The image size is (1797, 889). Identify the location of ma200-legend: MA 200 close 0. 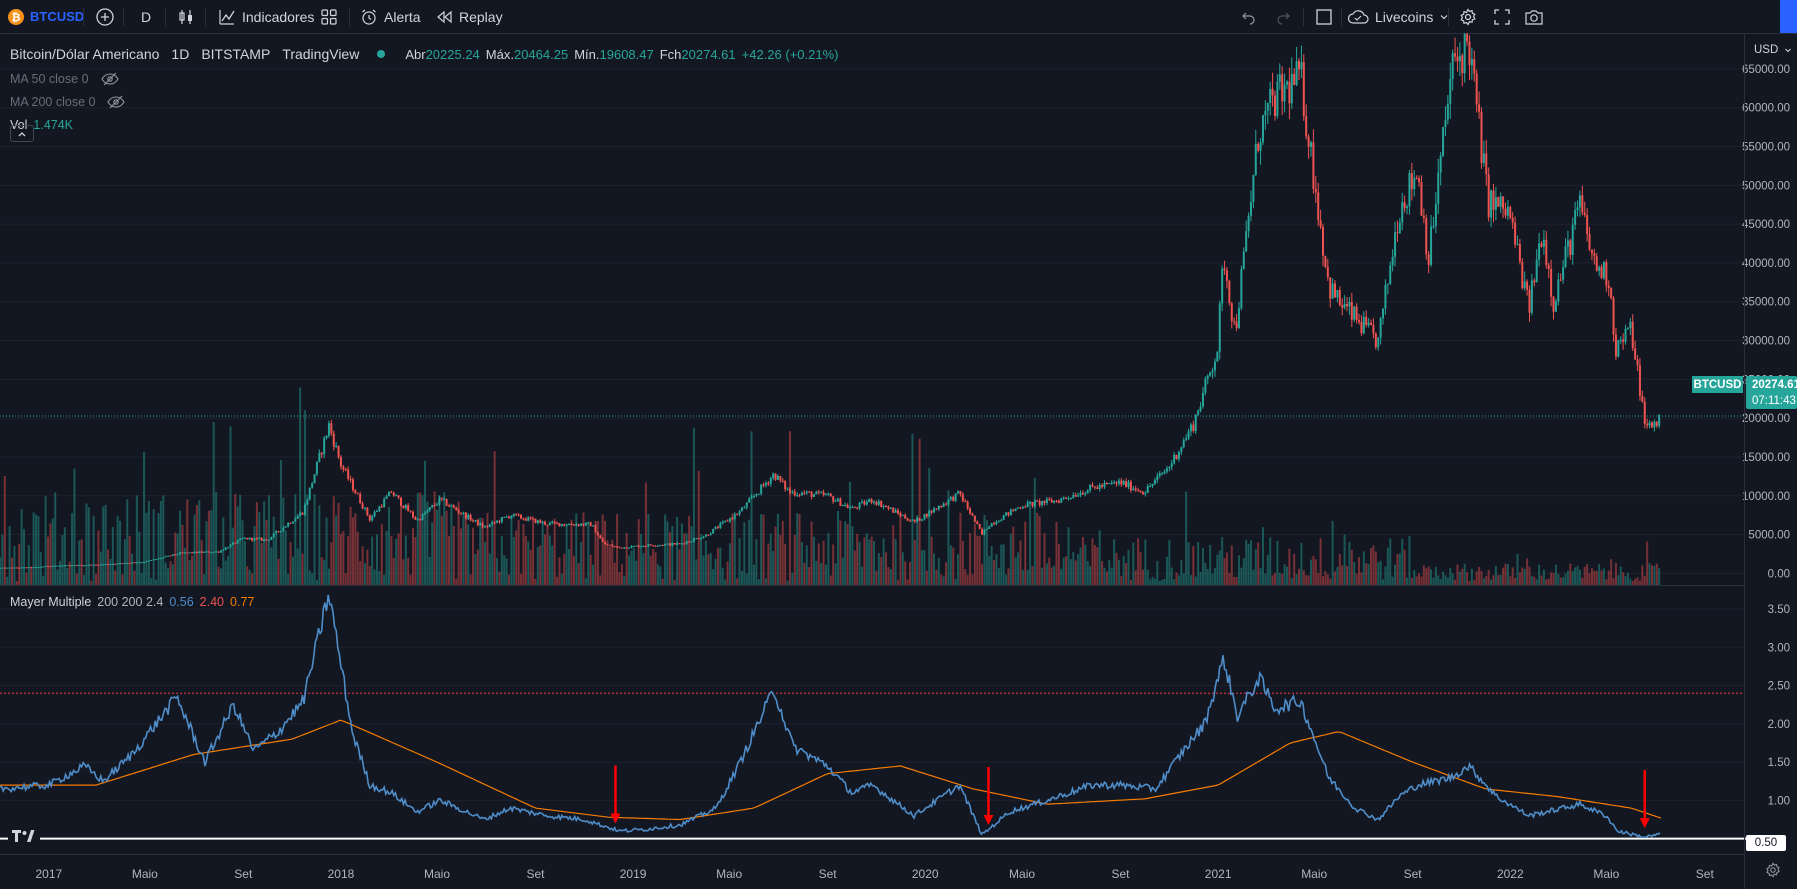
(68, 102).